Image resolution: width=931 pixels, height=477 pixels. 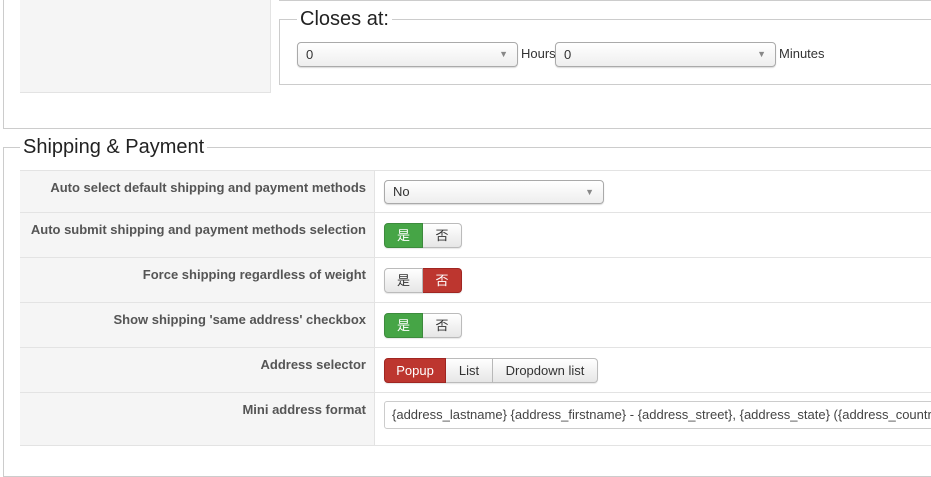 What do you see at coordinates (665, 54) in the screenshot?
I see `closes-minutes-select: 0 ▼` at bounding box center [665, 54].